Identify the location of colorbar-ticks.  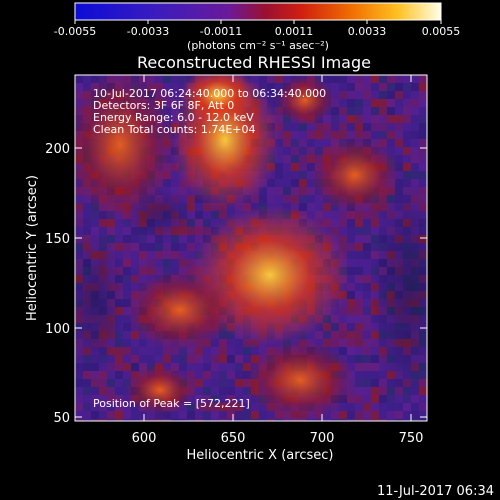
(258, 22).